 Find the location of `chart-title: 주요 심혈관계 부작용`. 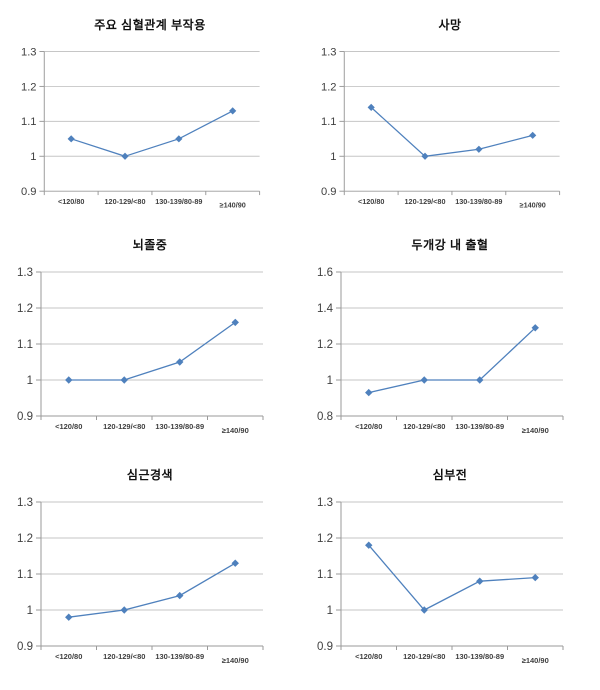

chart-title: 주요 심혈관계 부작용 is located at coordinates (150, 25).